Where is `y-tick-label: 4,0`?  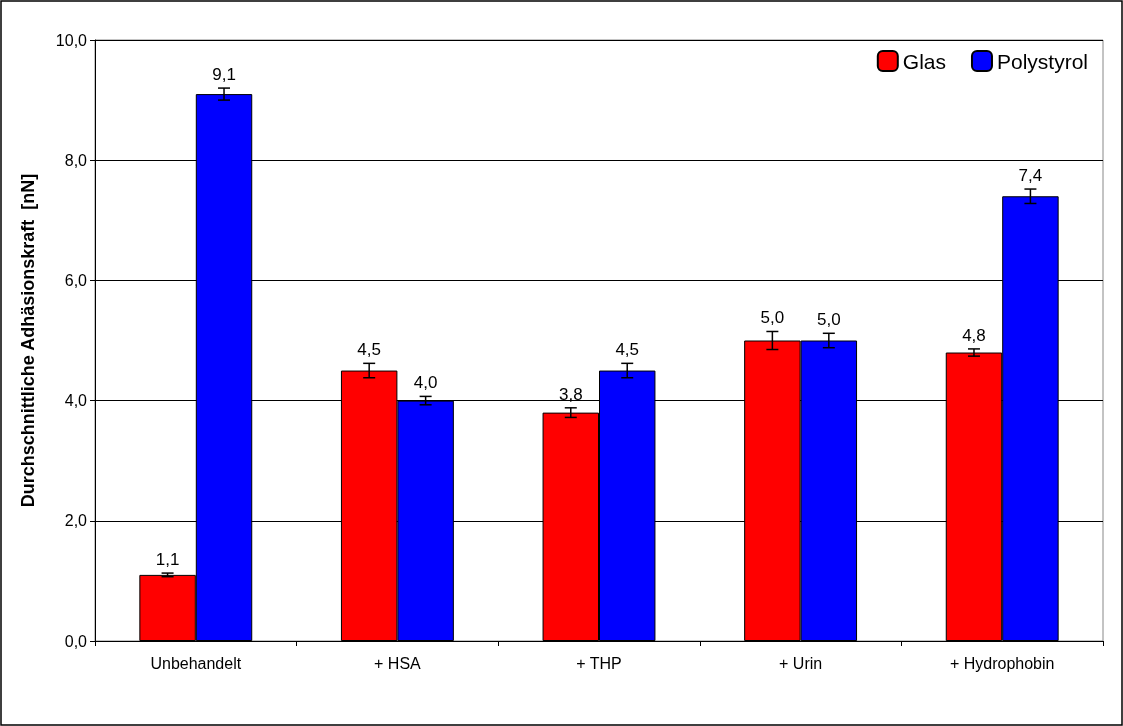
y-tick-label: 4,0 is located at coordinates (76, 401).